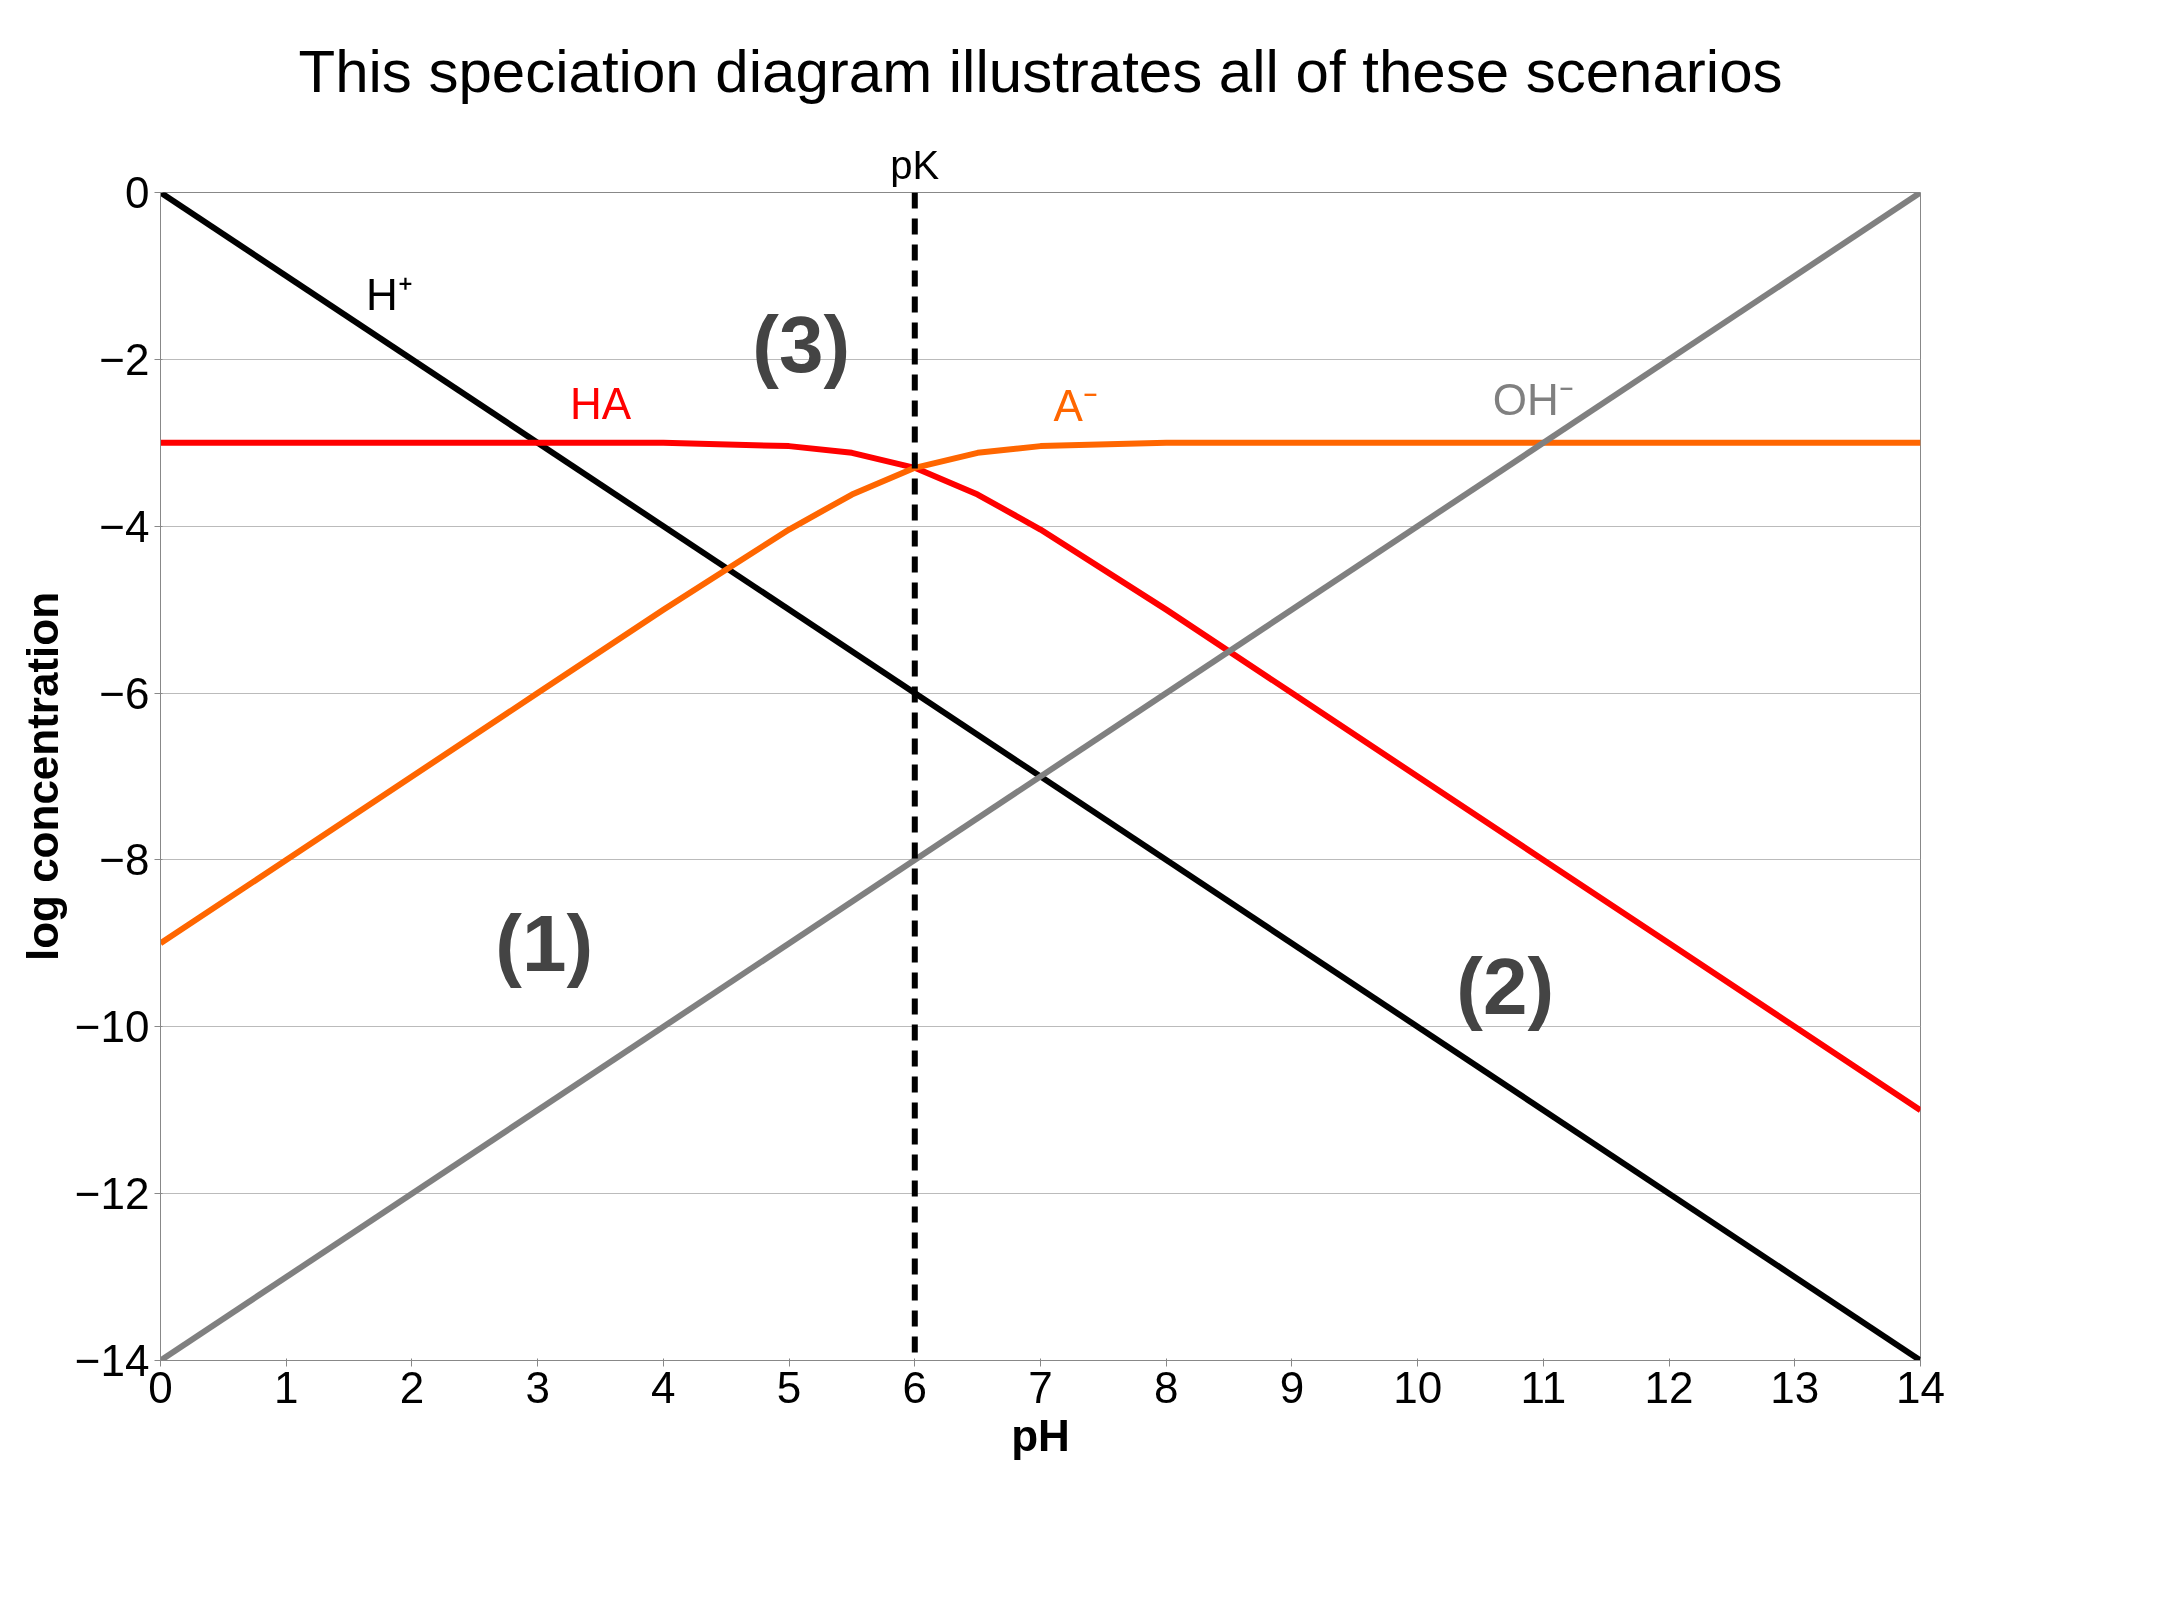  Describe the element at coordinates (124, 526) in the screenshot. I see `y-tick-label: −4` at that location.